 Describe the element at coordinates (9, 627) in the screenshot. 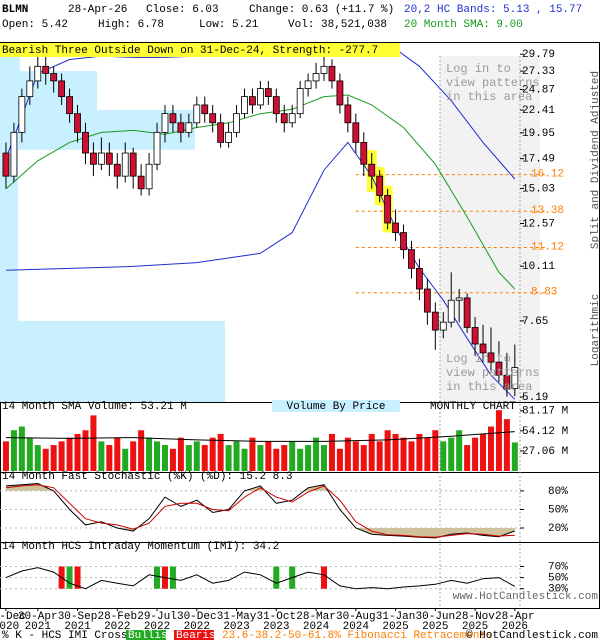

I see `x-tick-label: 2020` at that location.